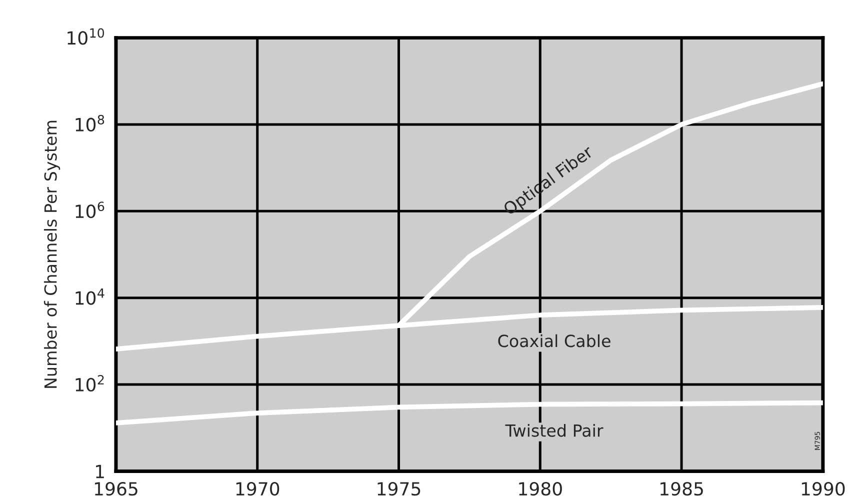 This screenshot has width=859, height=504. Describe the element at coordinates (681, 489) in the screenshot. I see `x-tick-label: 1985` at that location.